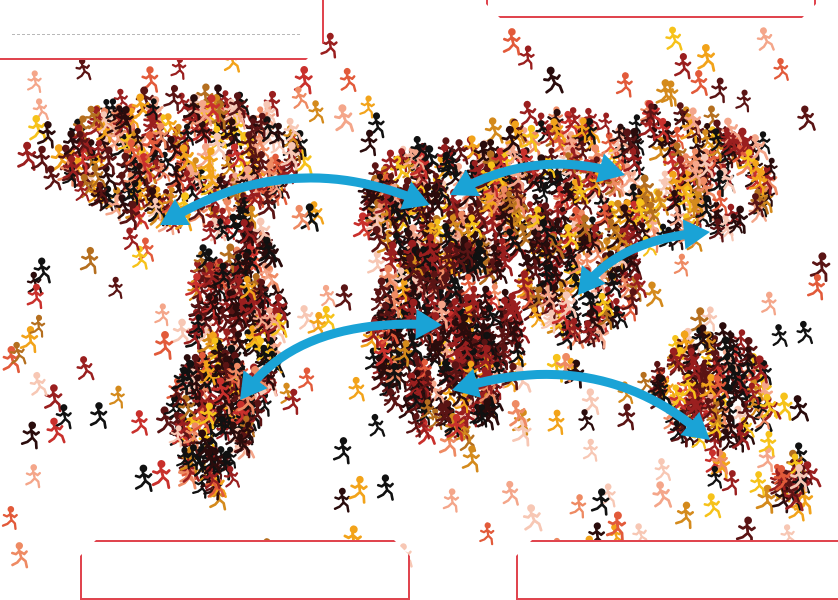  I want to click on info-card-bottom-left, so click(245, 570).